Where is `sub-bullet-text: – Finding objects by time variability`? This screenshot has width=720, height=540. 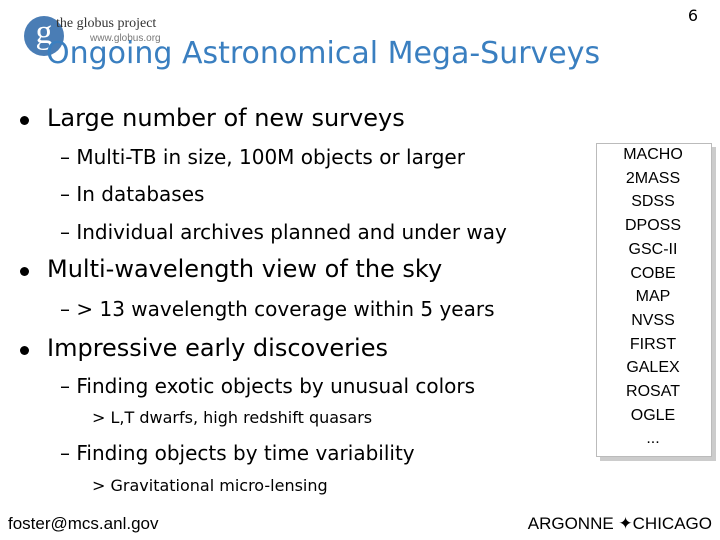 sub-bullet-text: – Finding objects by time variability is located at coordinates (237, 453).